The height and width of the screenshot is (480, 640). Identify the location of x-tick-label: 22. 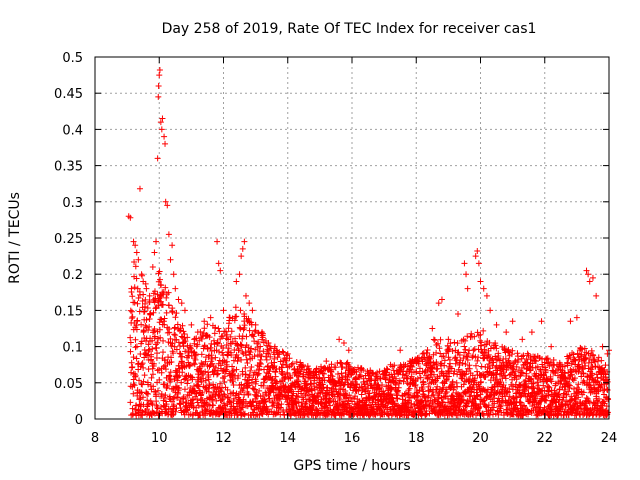
(544, 438).